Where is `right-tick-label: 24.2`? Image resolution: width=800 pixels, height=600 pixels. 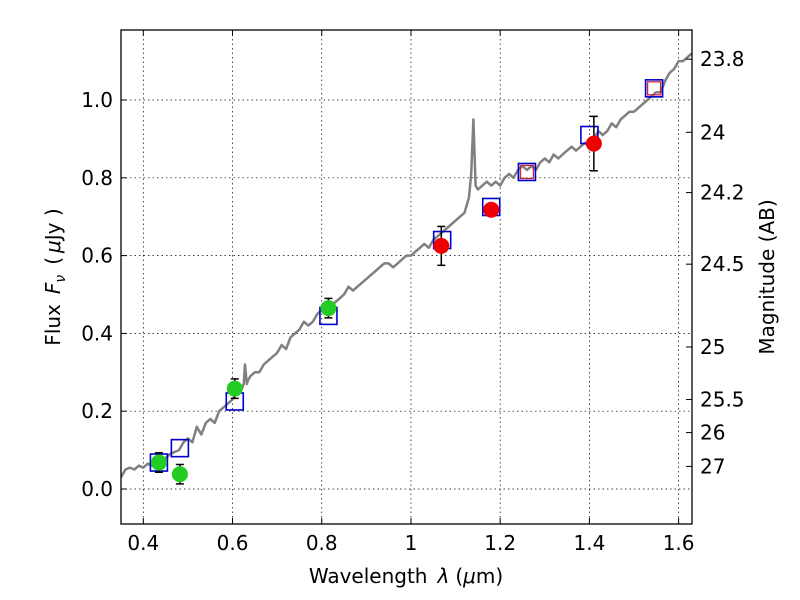 right-tick-label: 24.2 is located at coordinates (722, 193).